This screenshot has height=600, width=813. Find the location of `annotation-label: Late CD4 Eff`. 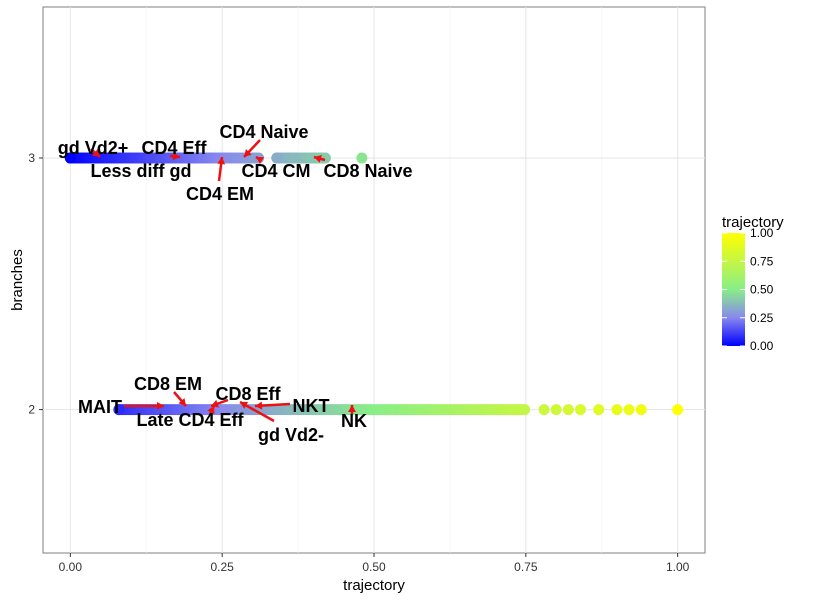

annotation-label: Late CD4 Eff is located at coordinates (190, 420).